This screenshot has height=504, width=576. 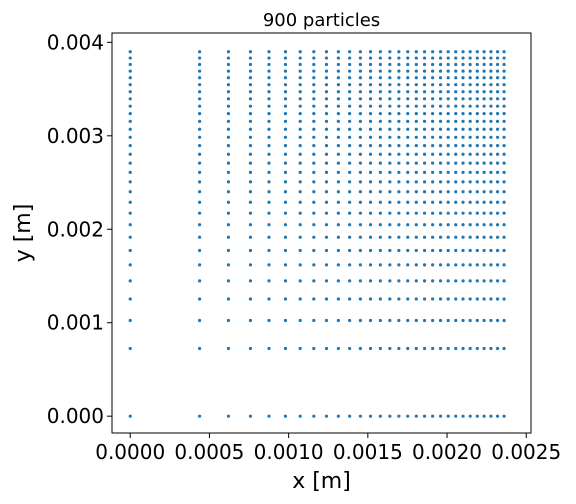 I want to click on y-tick-label: 0.001, so click(x=75, y=323).